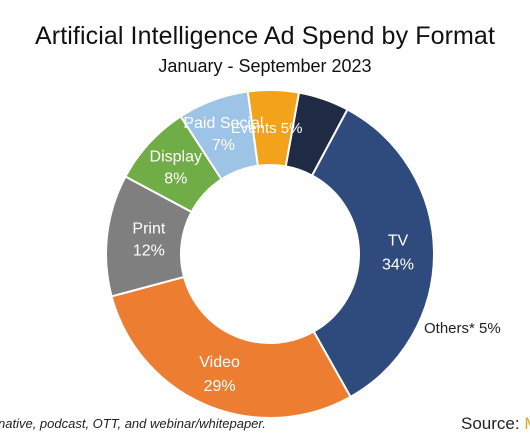 This screenshot has width=530, height=443. I want to click on slice-value-paid-social: 7%, so click(223, 145).